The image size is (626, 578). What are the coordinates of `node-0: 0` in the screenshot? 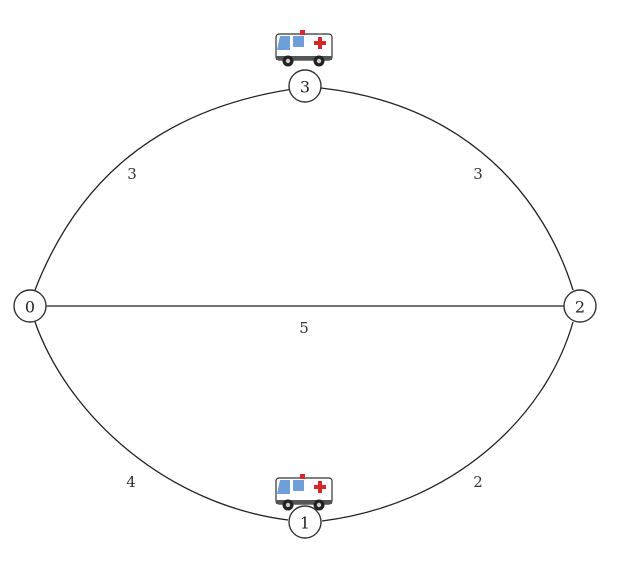 It's located at (30, 306).